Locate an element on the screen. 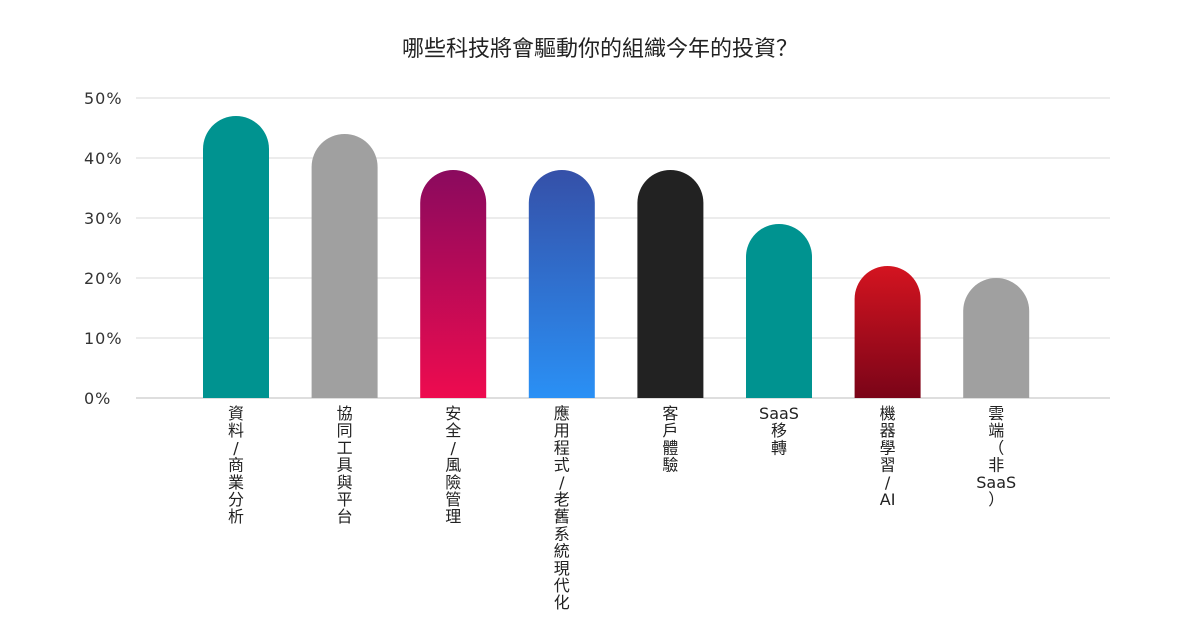  y-tick-label: 20% is located at coordinates (103, 278).